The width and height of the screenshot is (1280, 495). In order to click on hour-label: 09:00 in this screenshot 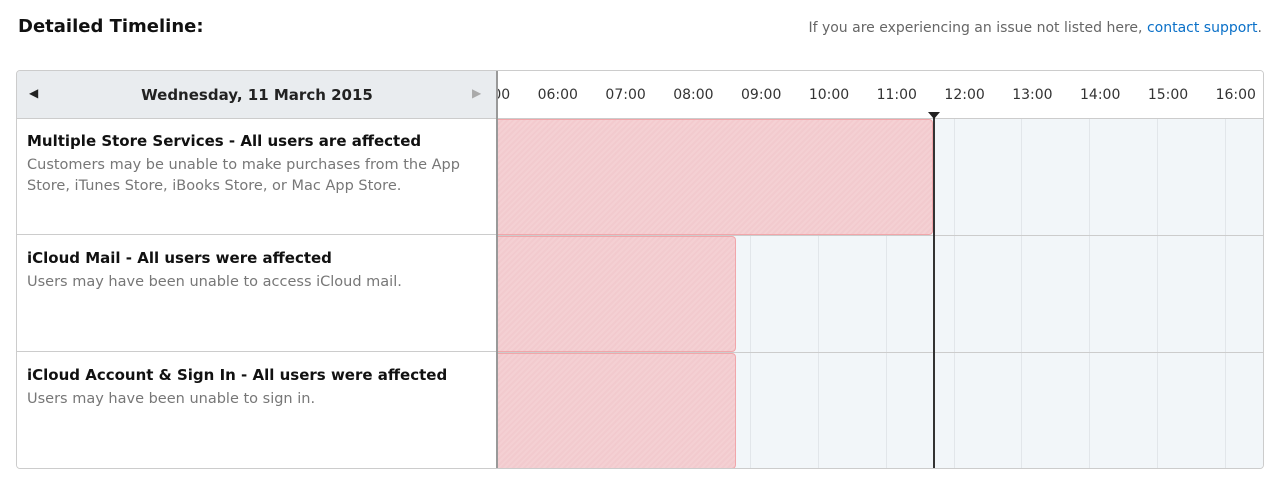, I will do `click(761, 95)`.